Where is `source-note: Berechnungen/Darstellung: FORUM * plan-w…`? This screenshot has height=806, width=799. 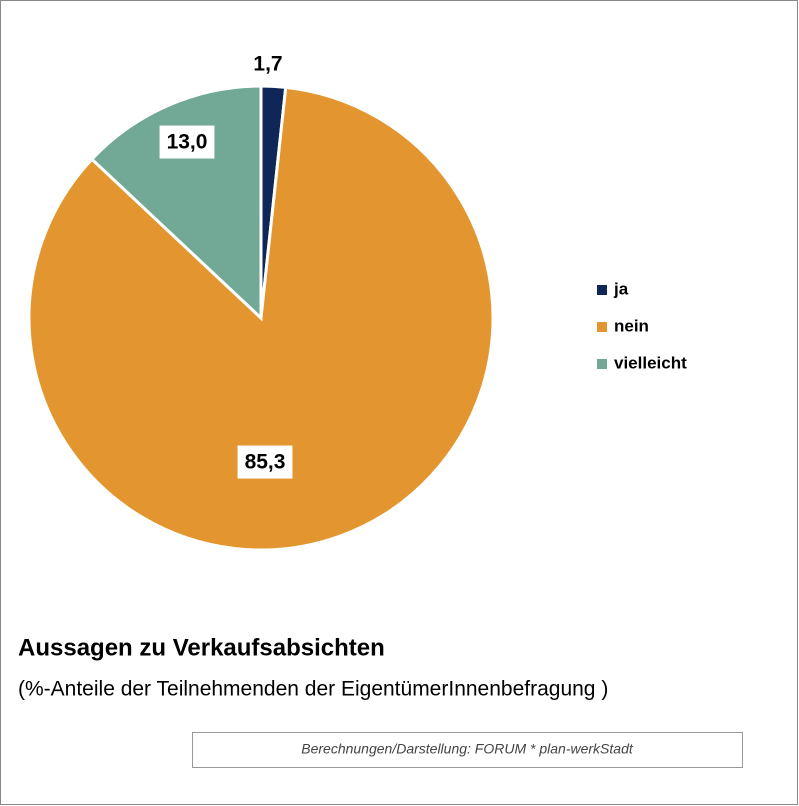
source-note: Berechnungen/Darstellung: FORUM * plan-w… is located at coordinates (467, 749).